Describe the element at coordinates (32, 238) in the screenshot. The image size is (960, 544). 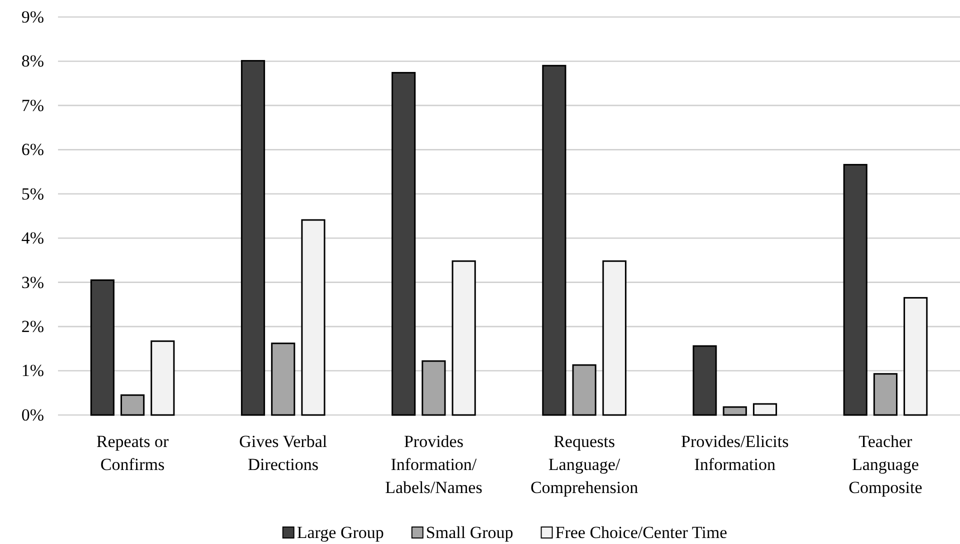
I see `y-tick-label: 4%` at that location.